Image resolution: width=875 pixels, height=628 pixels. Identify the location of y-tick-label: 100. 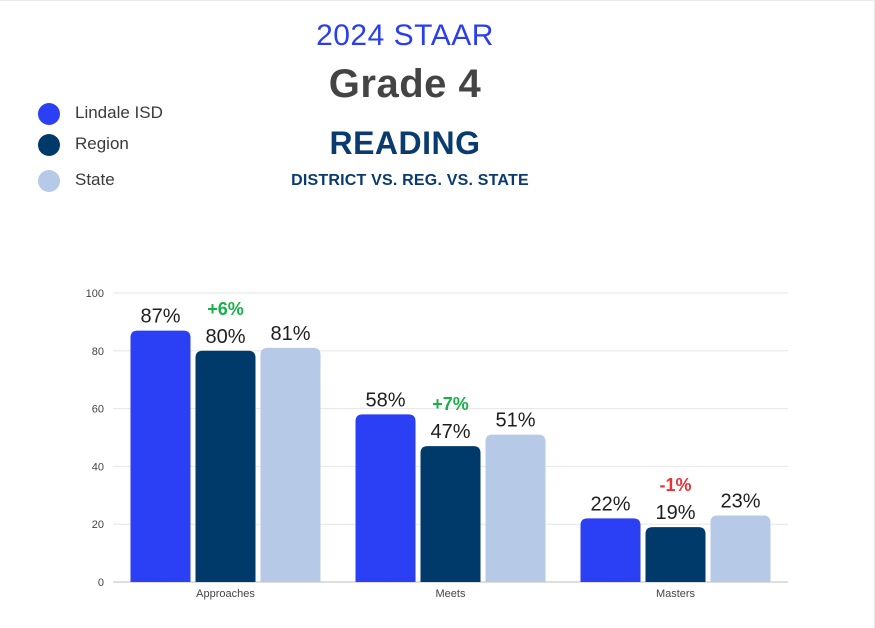
(95, 294).